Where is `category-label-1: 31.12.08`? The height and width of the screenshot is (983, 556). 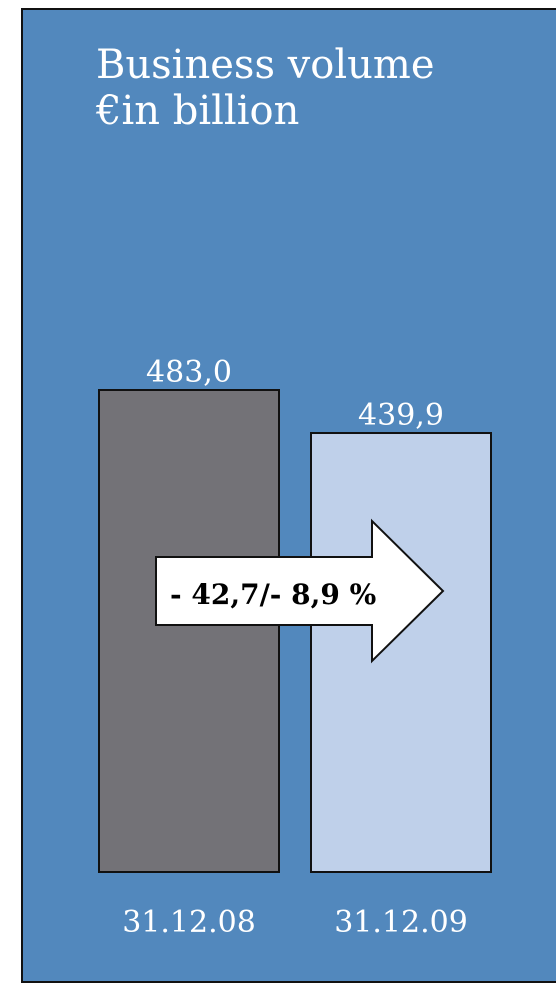
category-label-1: 31.12.08 is located at coordinates (189, 922).